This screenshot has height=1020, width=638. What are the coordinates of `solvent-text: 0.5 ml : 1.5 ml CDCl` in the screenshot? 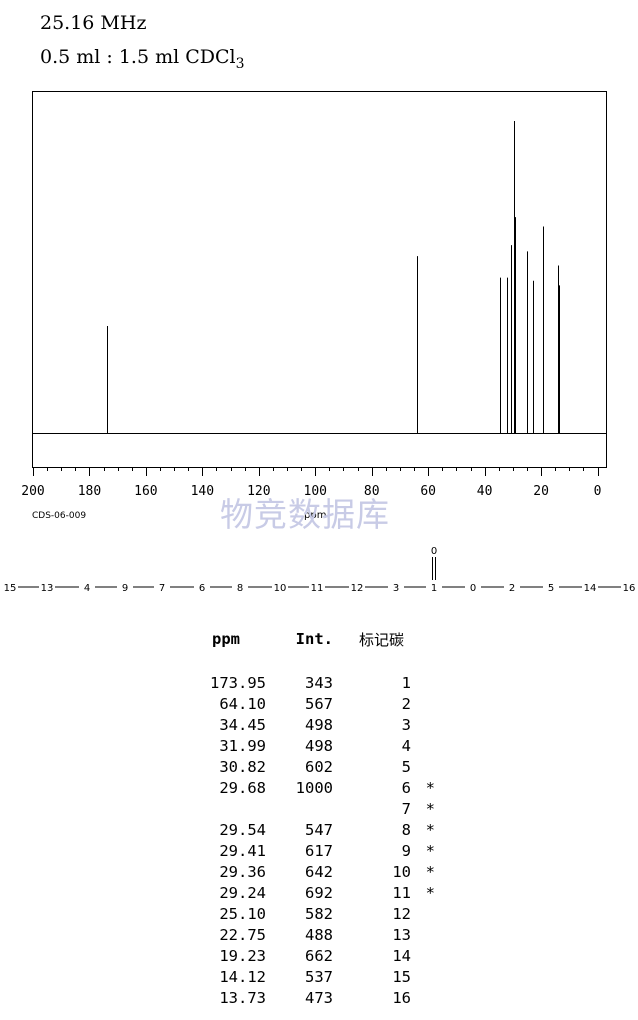 It's located at (138, 57).